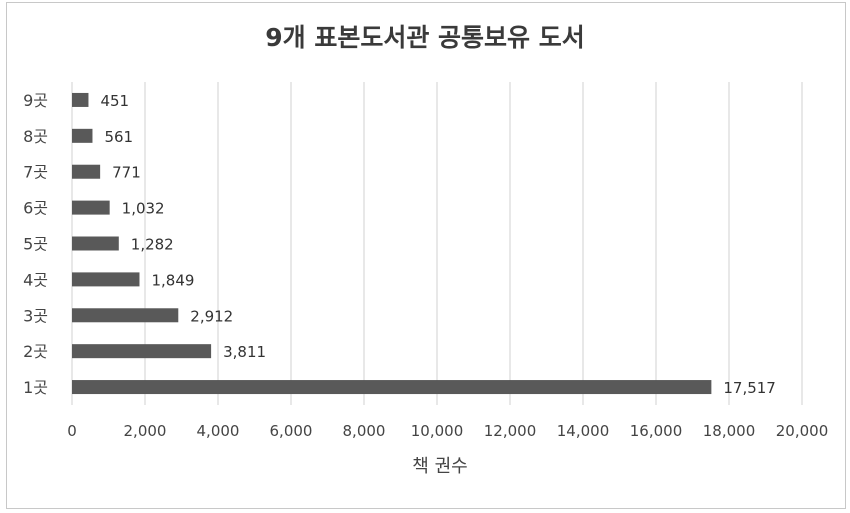 The height and width of the screenshot is (513, 850). I want to click on x-tick-label: 16,000, so click(656, 431).